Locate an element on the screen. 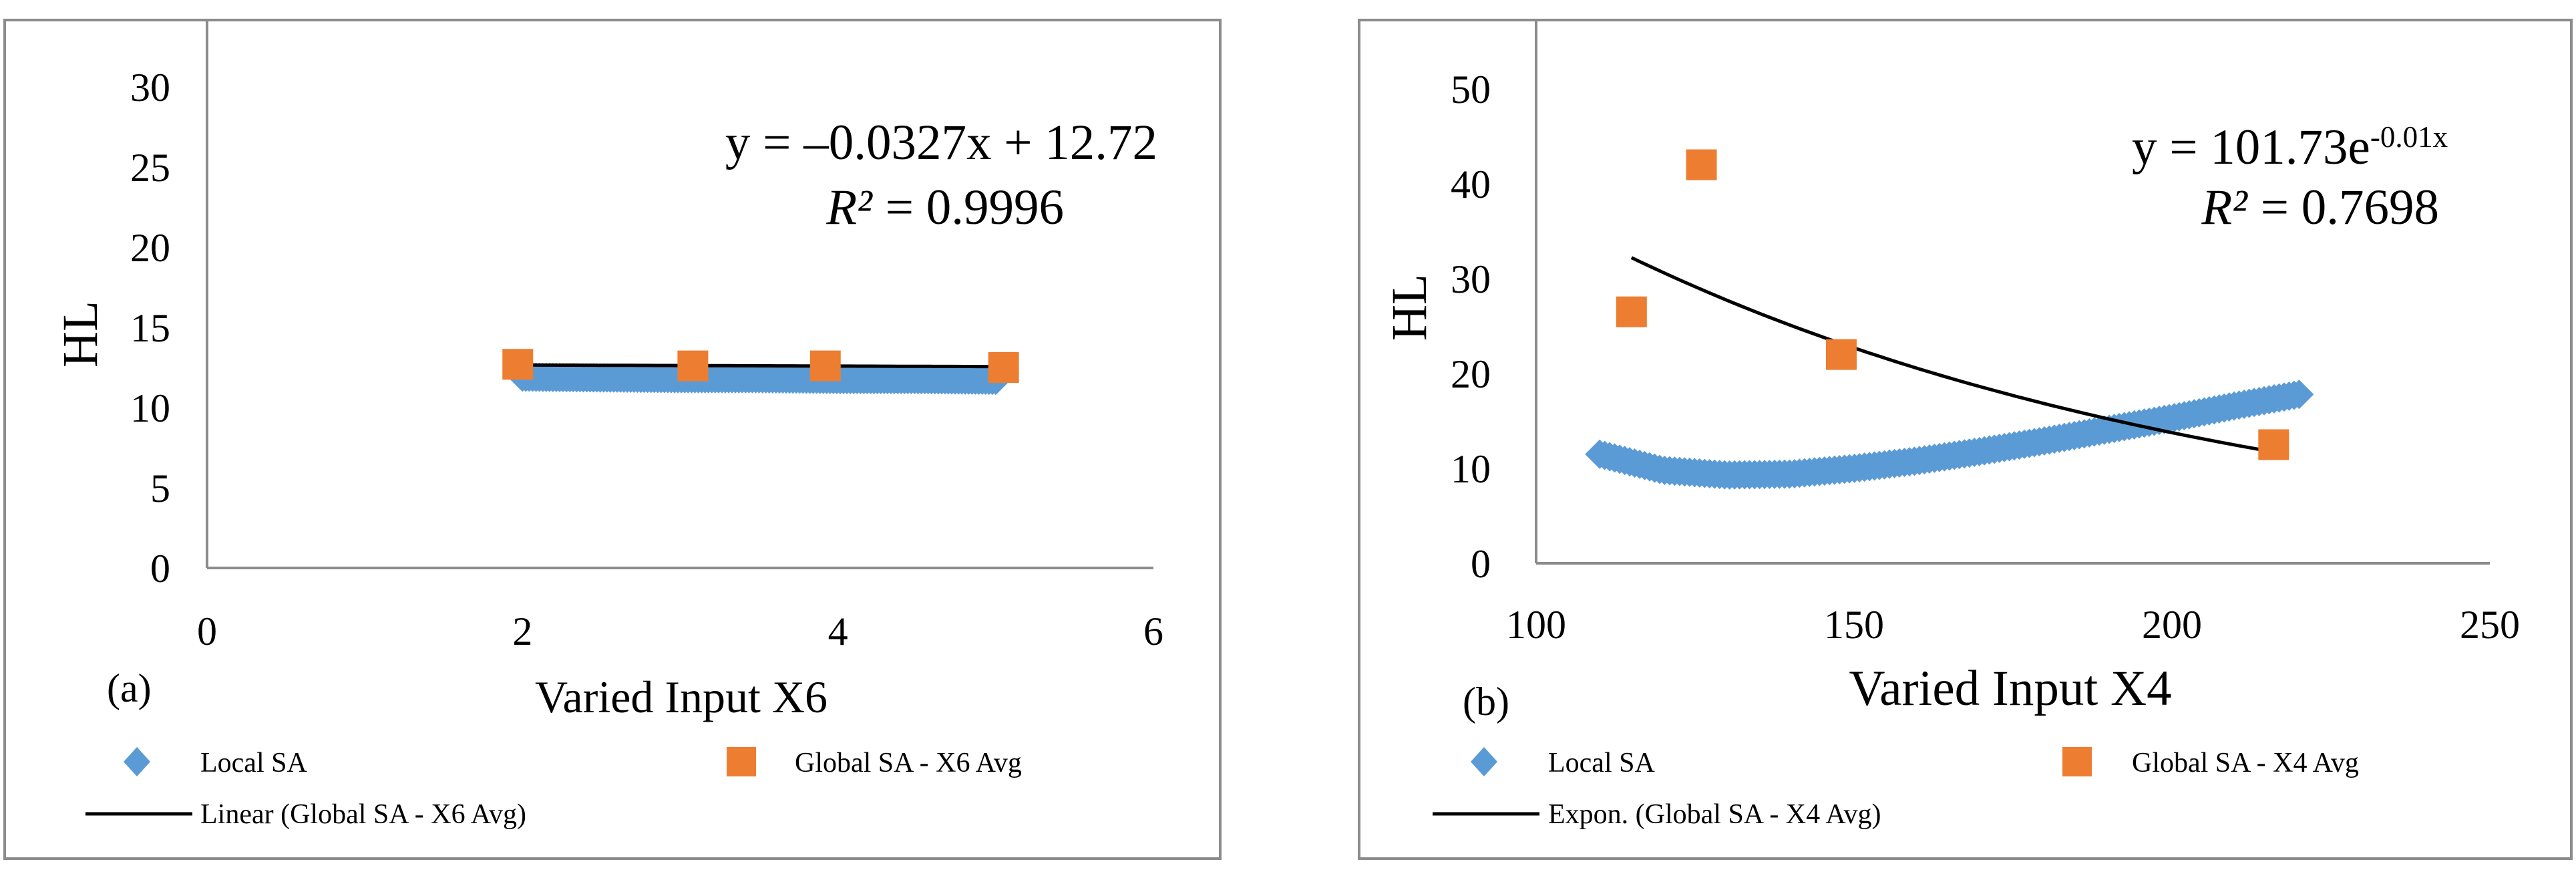 This screenshot has height=884, width=2576. panel-b-legend-global-marker is located at coordinates (2077, 762).